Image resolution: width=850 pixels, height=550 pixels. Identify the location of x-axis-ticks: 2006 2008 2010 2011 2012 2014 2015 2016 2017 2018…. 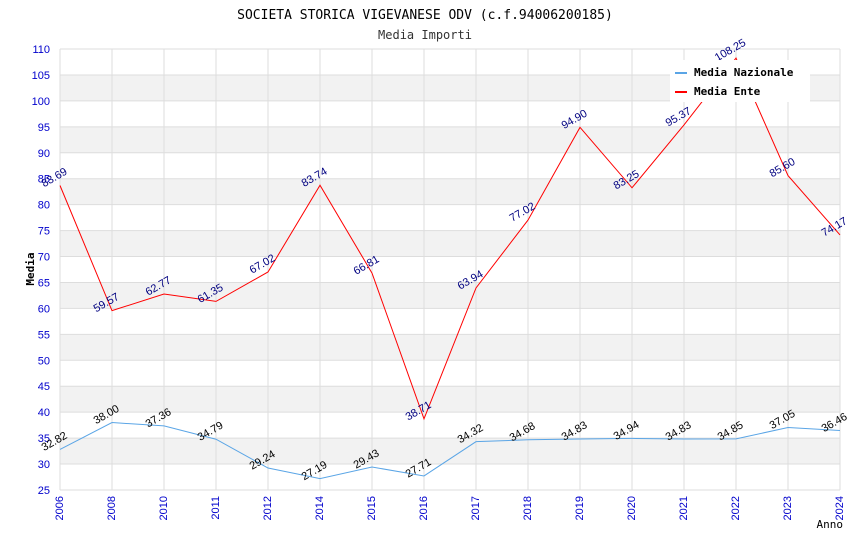
(450, 508).